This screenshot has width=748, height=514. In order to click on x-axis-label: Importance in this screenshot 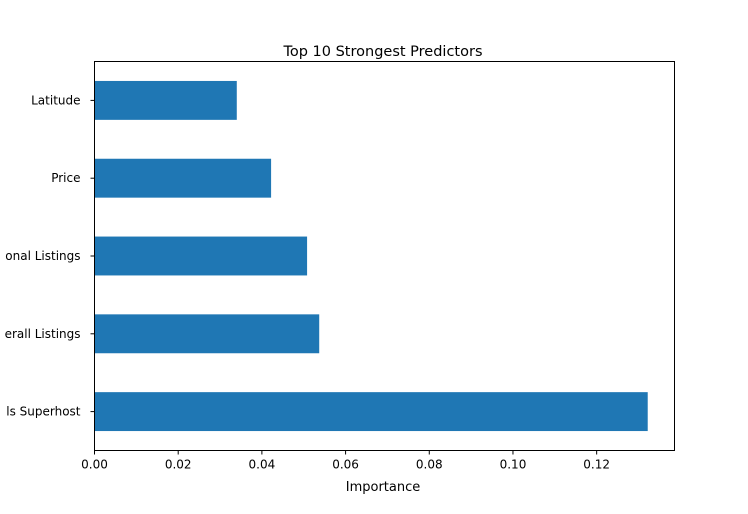, I will do `click(383, 487)`.